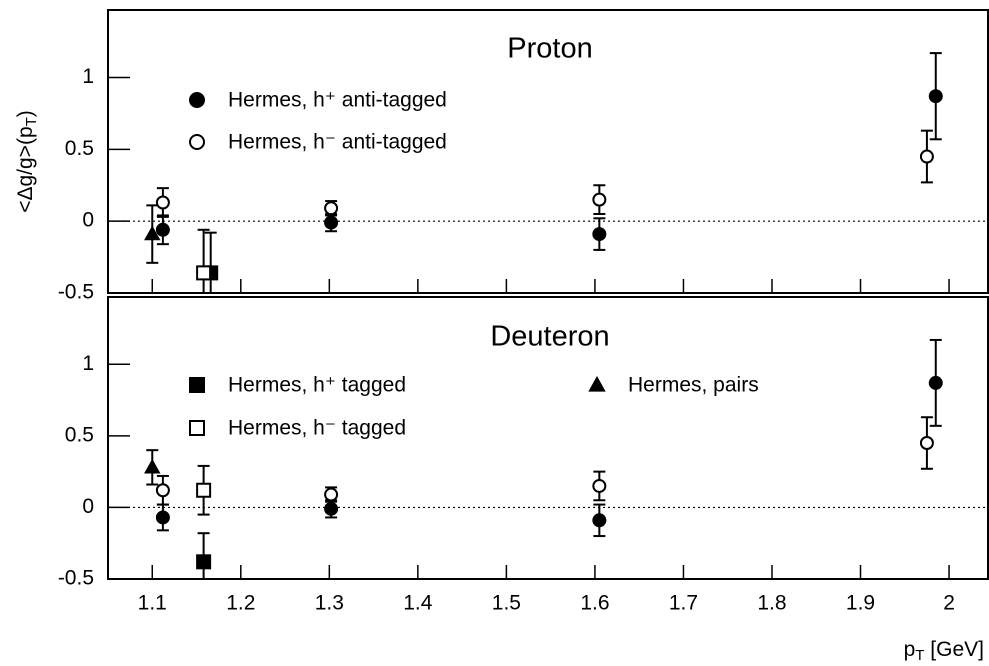  I want to click on legend-label: Hermes, h⁺ anti-tagged, so click(337, 100).